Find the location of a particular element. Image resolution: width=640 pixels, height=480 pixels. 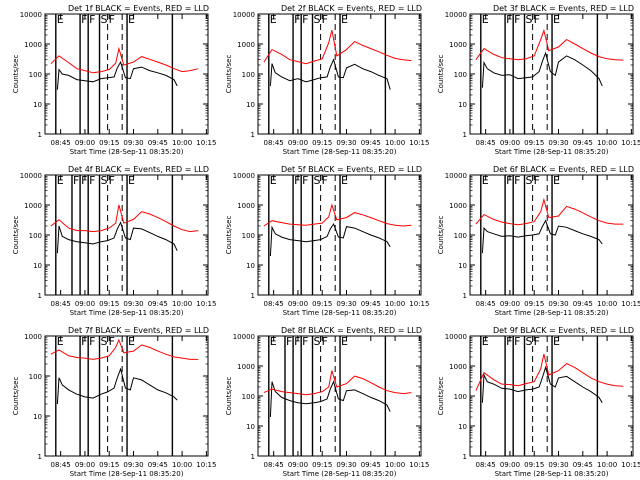

chart-title: Det 6f BLACK = Events, RED = LLD is located at coordinates (563, 169).